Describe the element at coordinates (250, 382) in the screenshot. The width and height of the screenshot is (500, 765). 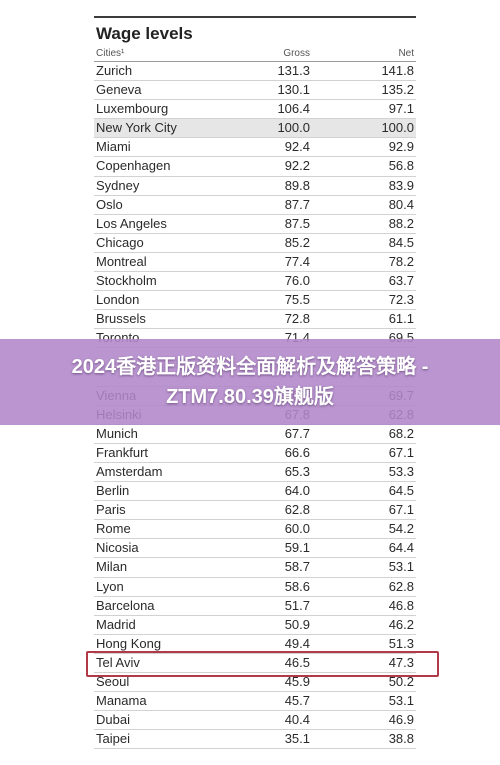
I see `overlay-banner: 2024香港正版资料全面解析及解答策略 - ZTM7.80.39旗舰版` at that location.